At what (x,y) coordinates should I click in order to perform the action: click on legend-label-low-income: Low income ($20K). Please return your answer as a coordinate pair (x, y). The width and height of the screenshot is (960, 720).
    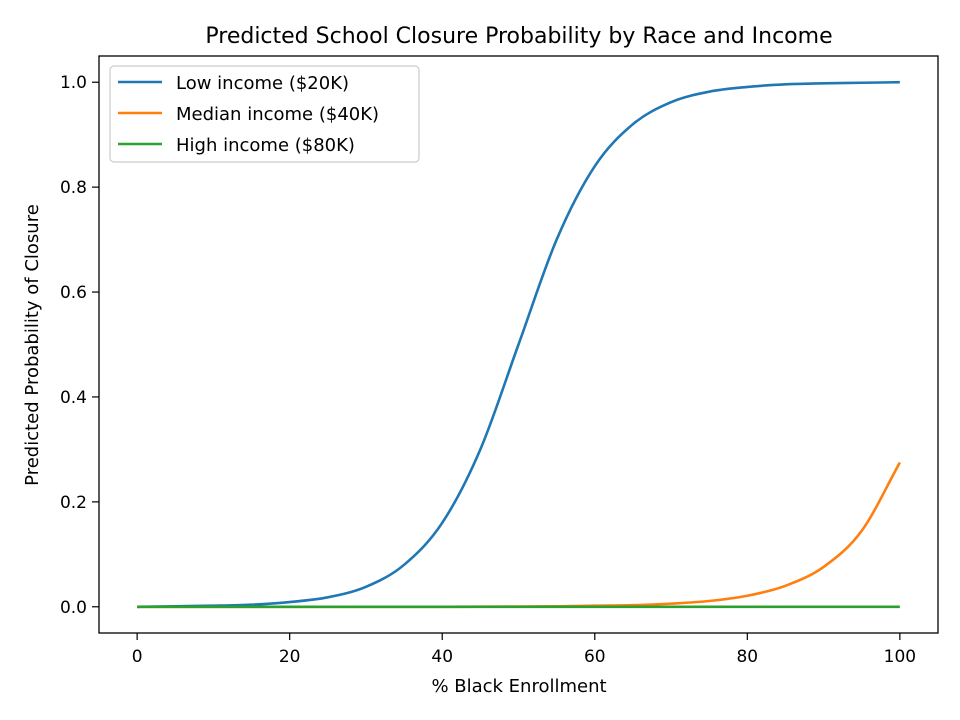
    Looking at the image, I should click on (262, 83).